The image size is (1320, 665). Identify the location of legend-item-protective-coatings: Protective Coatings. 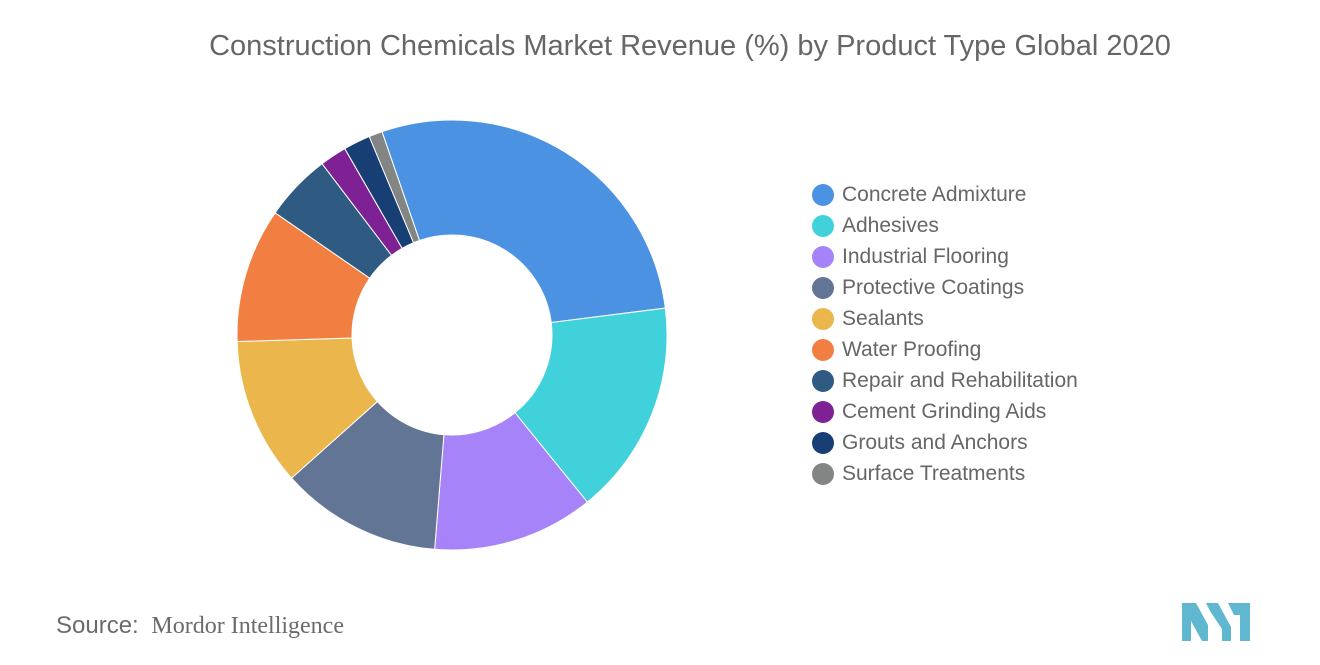
(945, 287).